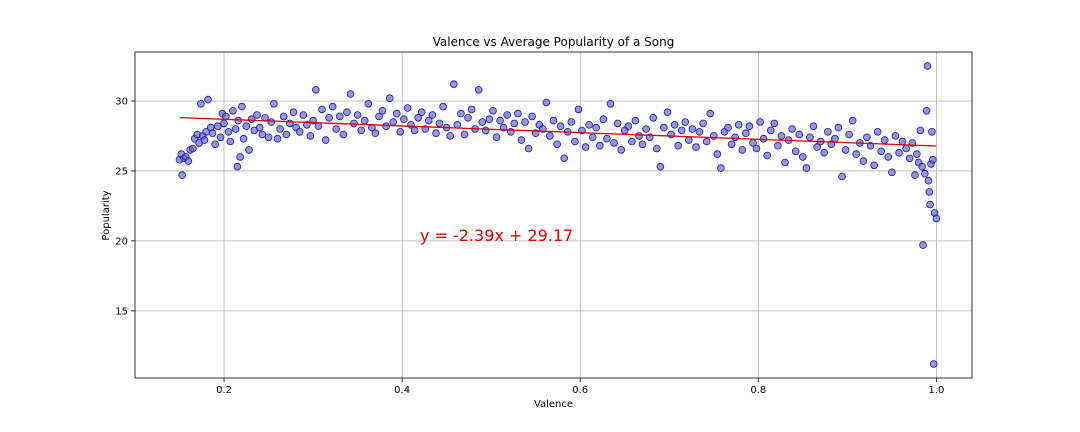  What do you see at coordinates (121, 311) in the screenshot?
I see `y-tick-label: 15` at bounding box center [121, 311].